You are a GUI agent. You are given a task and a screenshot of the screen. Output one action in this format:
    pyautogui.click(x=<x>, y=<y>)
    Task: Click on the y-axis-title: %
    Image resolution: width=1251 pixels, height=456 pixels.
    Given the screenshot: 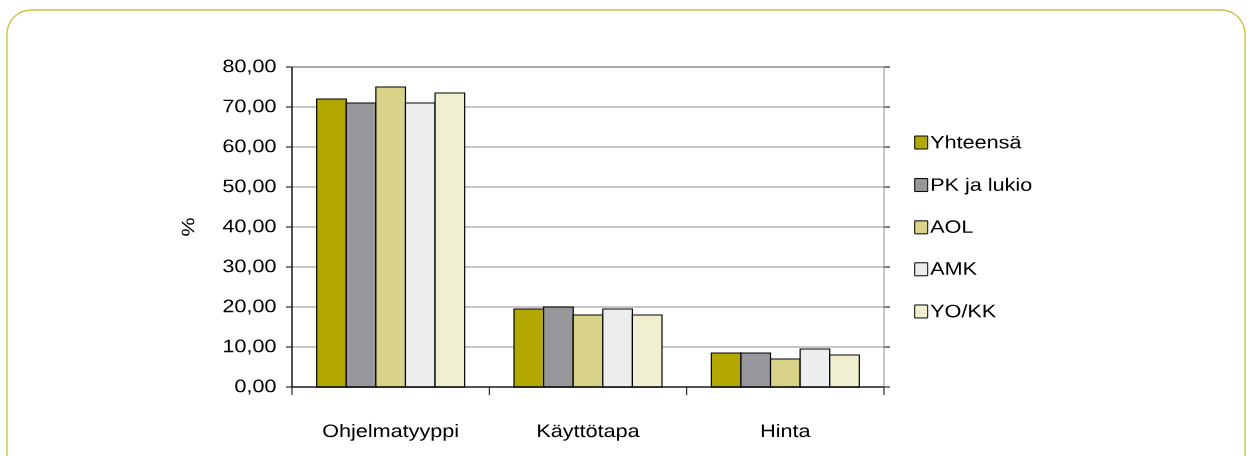 What is the action you would take?
    pyautogui.click(x=188, y=227)
    